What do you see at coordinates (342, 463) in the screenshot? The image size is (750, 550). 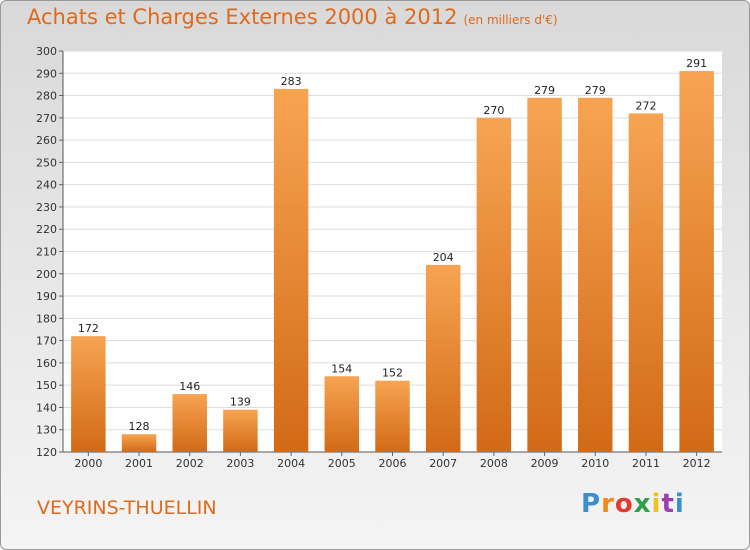 I see `x-tick-label-2005: 2005` at bounding box center [342, 463].